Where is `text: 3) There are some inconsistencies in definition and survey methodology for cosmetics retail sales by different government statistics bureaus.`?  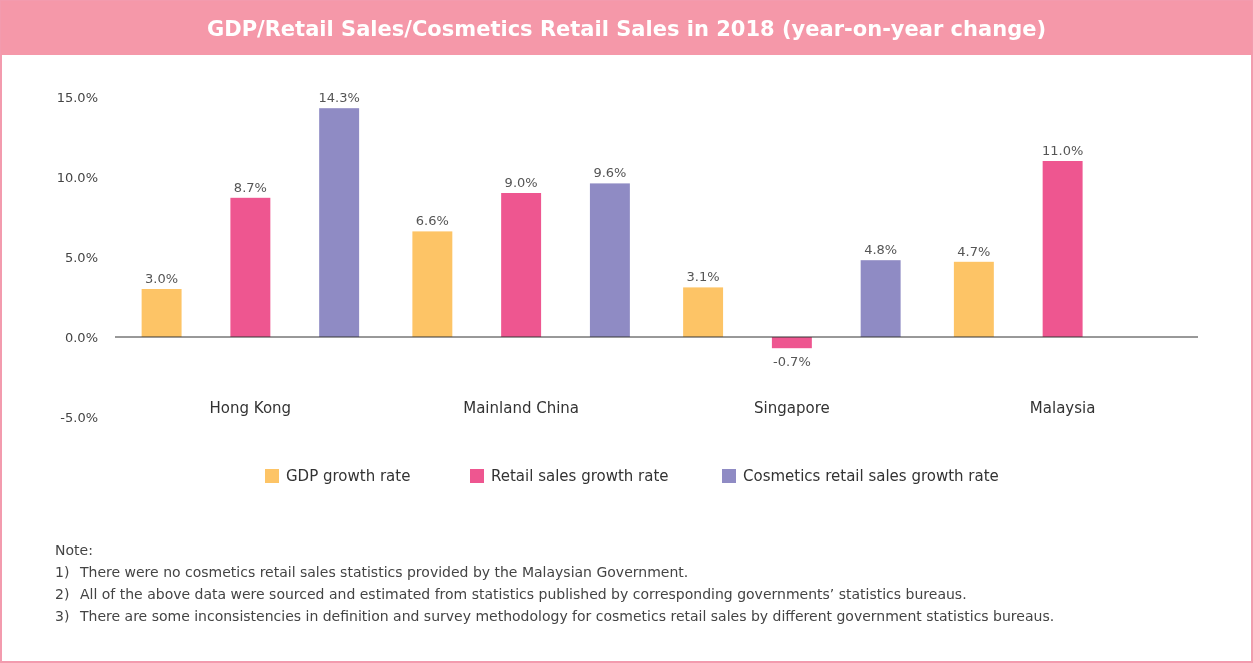 text: 3) There are some inconsistencies in definition and survey methodology for cosmetics retail sales by different government statistics bureaus. is located at coordinates (555, 616).